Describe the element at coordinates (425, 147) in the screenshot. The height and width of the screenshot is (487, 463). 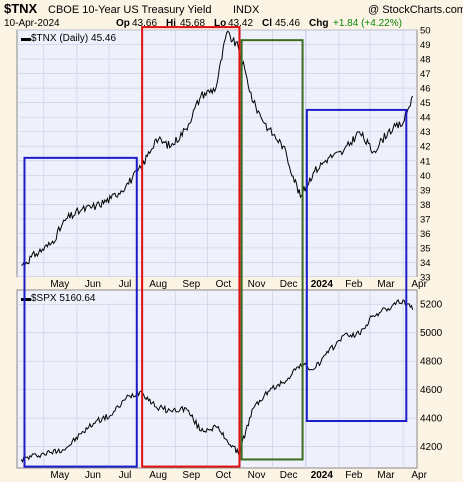
I see `y-tick-label: 42` at that location.